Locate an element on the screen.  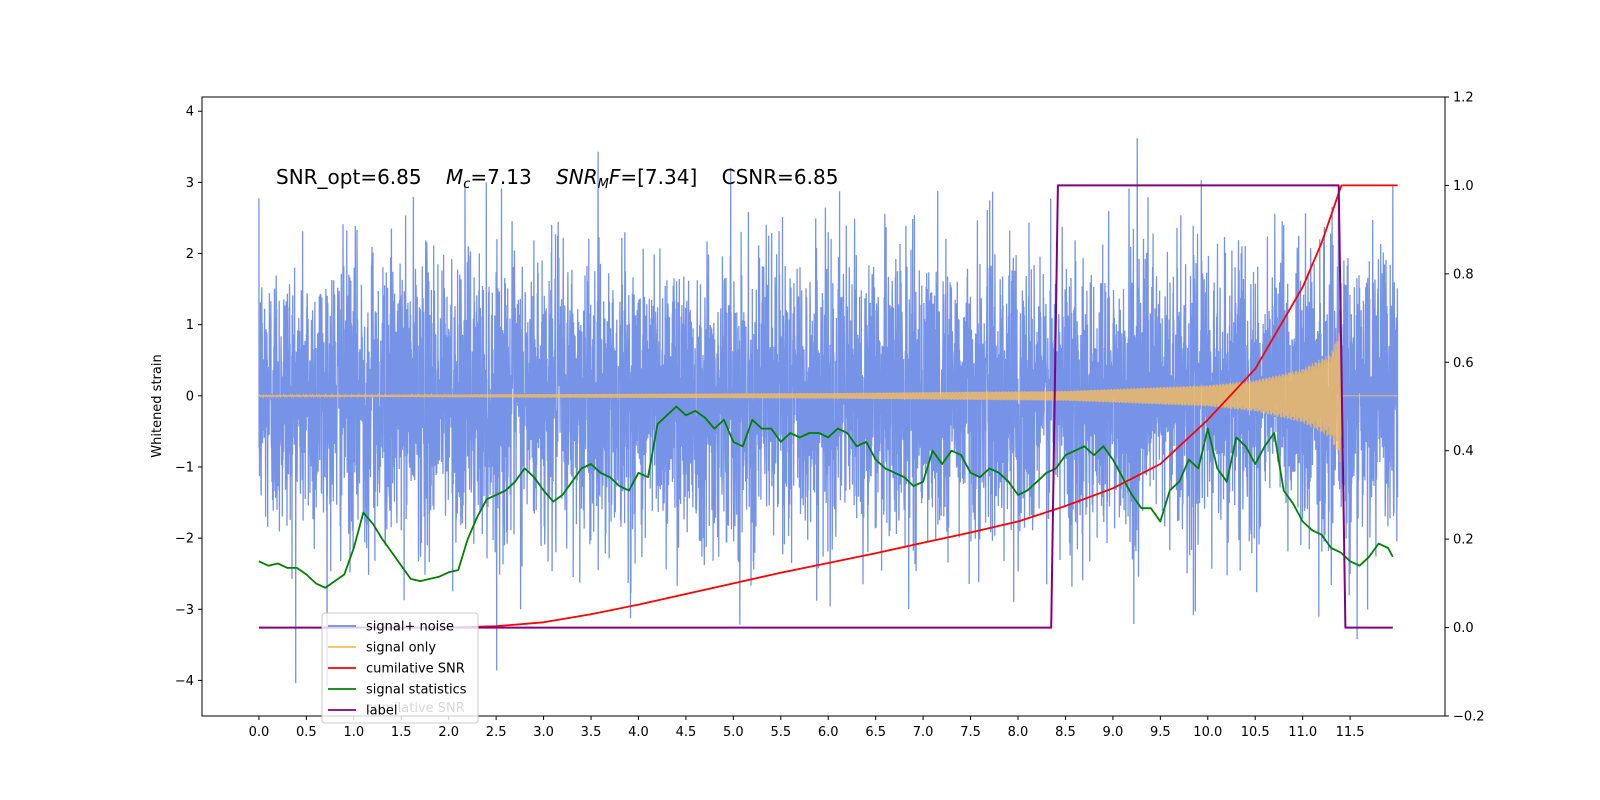
y-right-tick-label: −0.2 is located at coordinates (1469, 717).